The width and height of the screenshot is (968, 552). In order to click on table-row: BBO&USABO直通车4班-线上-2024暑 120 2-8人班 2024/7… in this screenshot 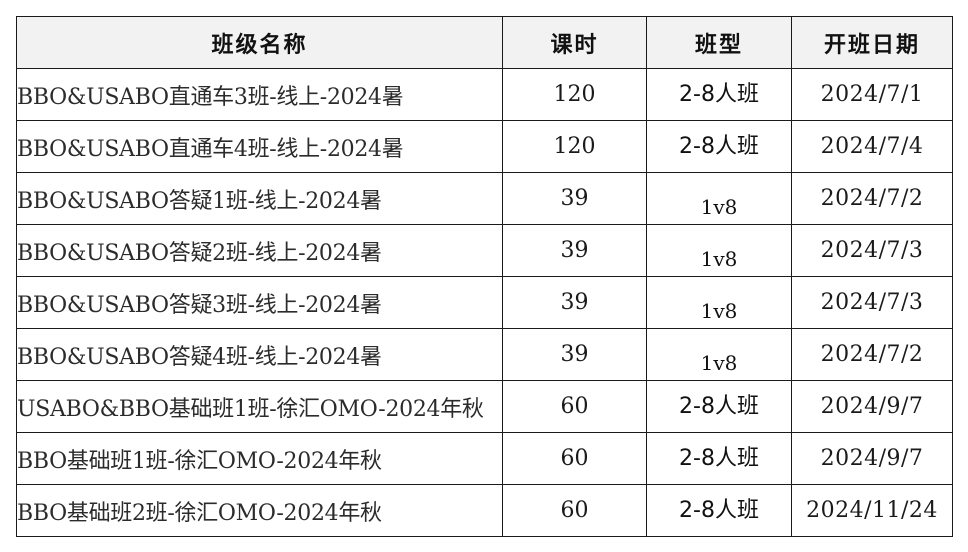, I will do `click(484, 146)`.